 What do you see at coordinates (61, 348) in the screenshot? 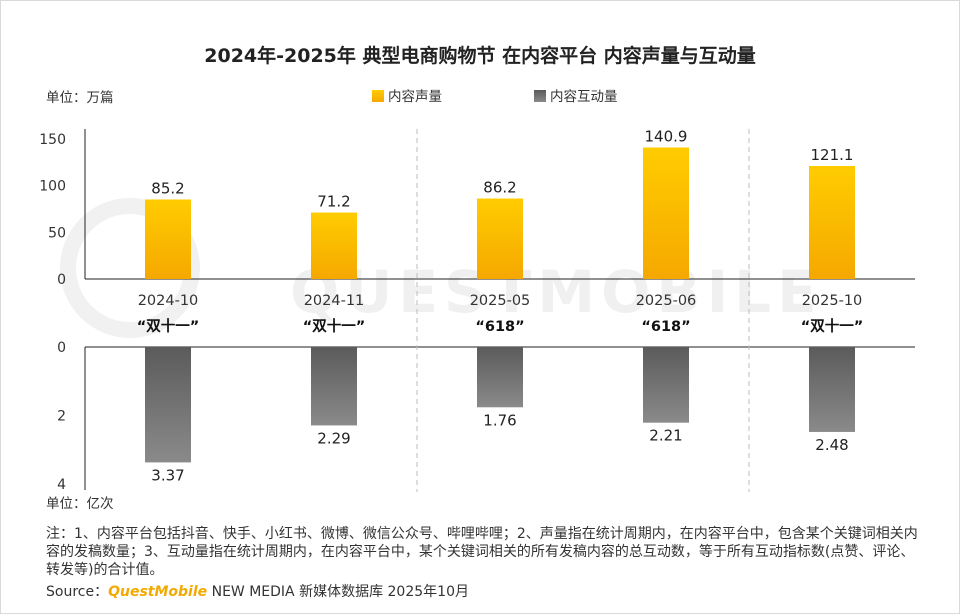
I see `bottom-tick-label: 0` at bounding box center [61, 348].